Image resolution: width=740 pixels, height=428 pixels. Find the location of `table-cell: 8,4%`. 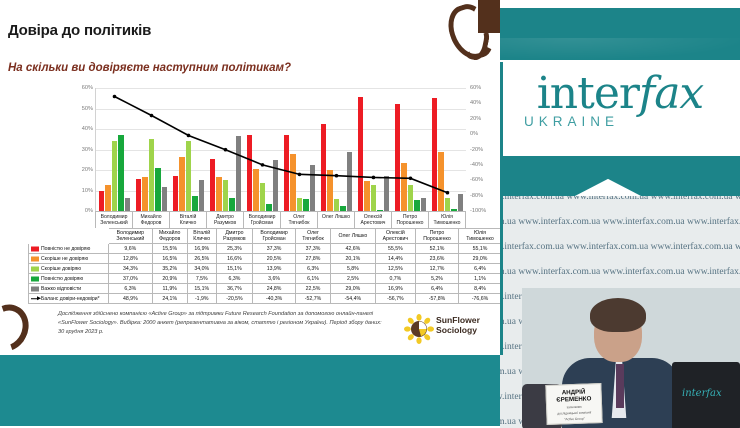

table-cell: 8,4% is located at coordinates (480, 288).